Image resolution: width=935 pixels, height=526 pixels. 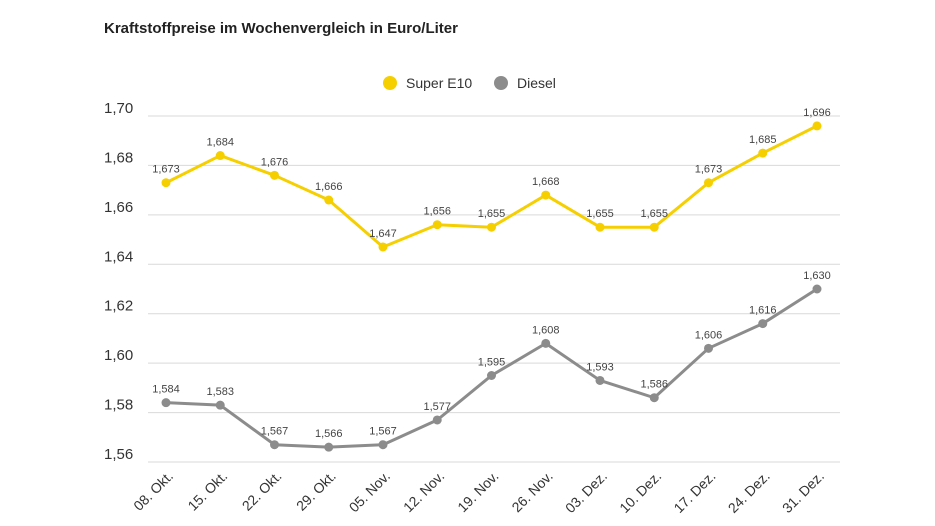 I want to click on y-tick-label: 1,58, so click(x=118, y=405).